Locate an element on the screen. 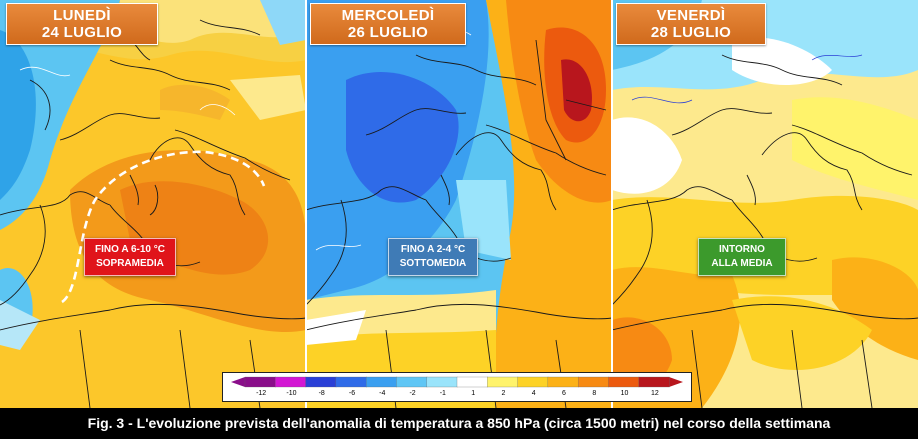 This screenshot has height=439, width=918. anomaly-callout: INTORNO ALLA MEDIA is located at coordinates (742, 257).